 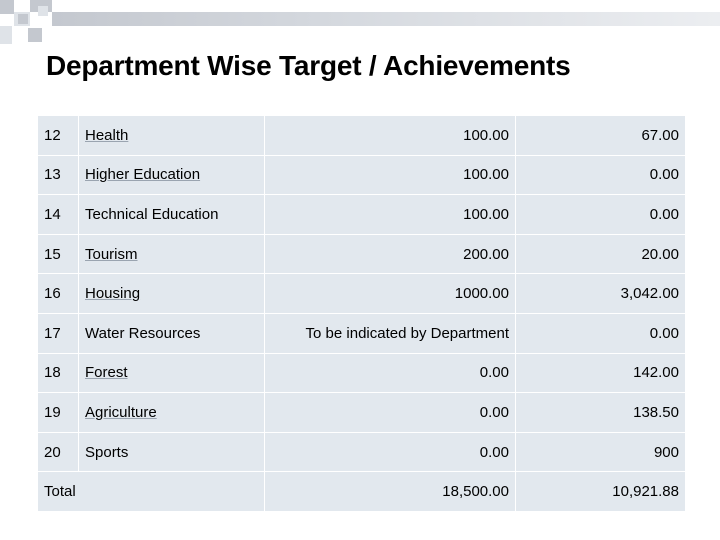 What do you see at coordinates (58, 333) in the screenshot?
I see `row-number: 17` at bounding box center [58, 333].